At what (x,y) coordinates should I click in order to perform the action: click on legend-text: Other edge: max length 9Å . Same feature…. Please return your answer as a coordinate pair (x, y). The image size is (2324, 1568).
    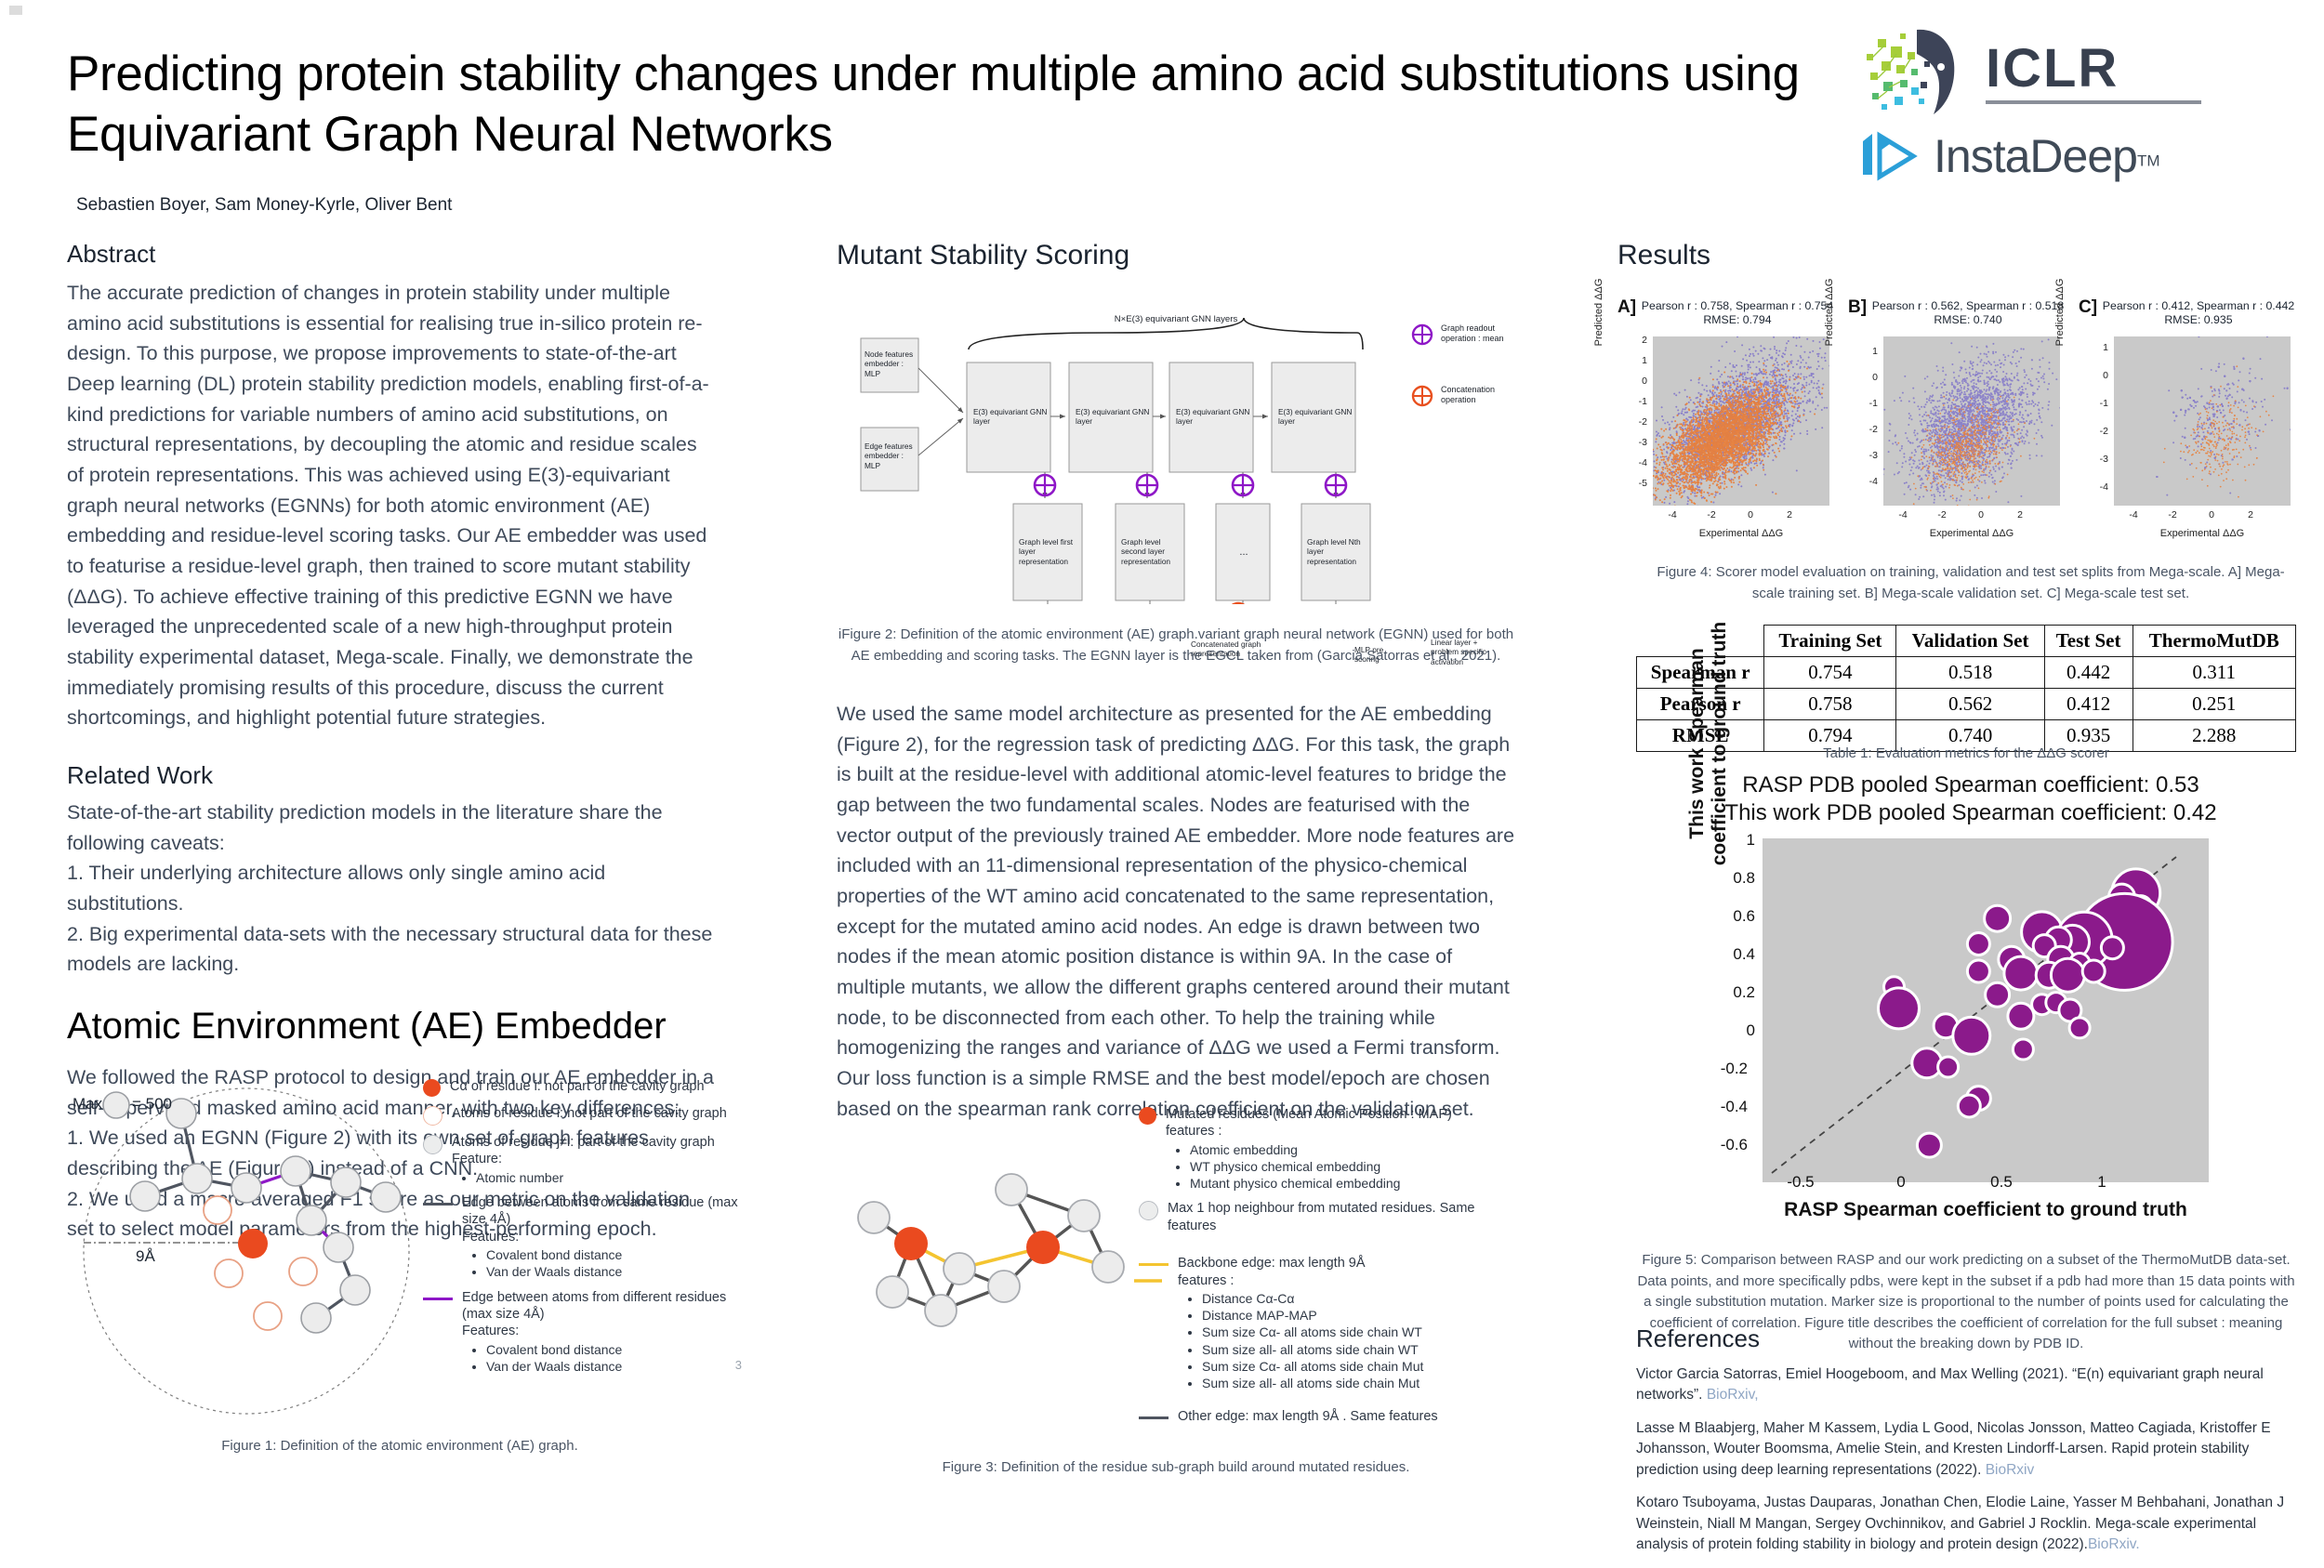
    Looking at the image, I should click on (1308, 1417).